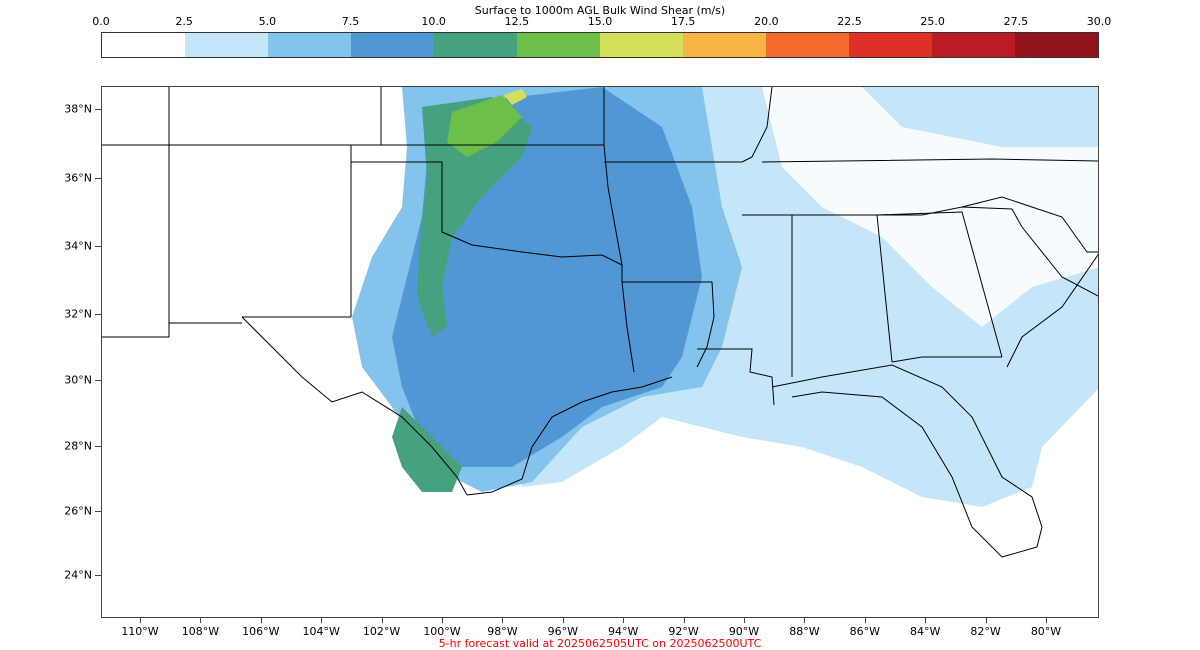  Describe the element at coordinates (101, 21) in the screenshot. I see `colorbar-tick-label: 0.0` at that location.